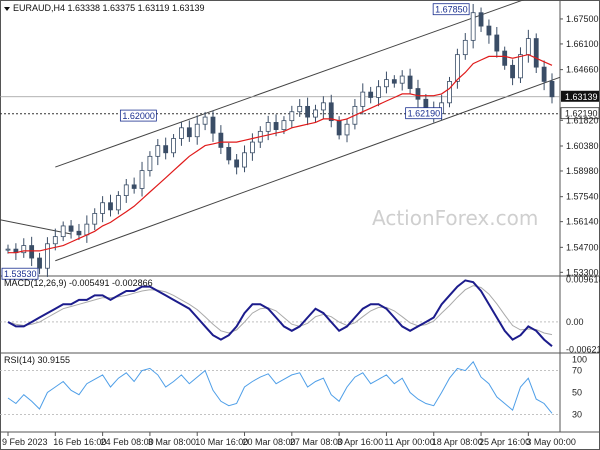 The height and width of the screenshot is (450, 600). What do you see at coordinates (424, 114) in the screenshot?
I see `price-annotation-label: 1.62190` at bounding box center [424, 114].